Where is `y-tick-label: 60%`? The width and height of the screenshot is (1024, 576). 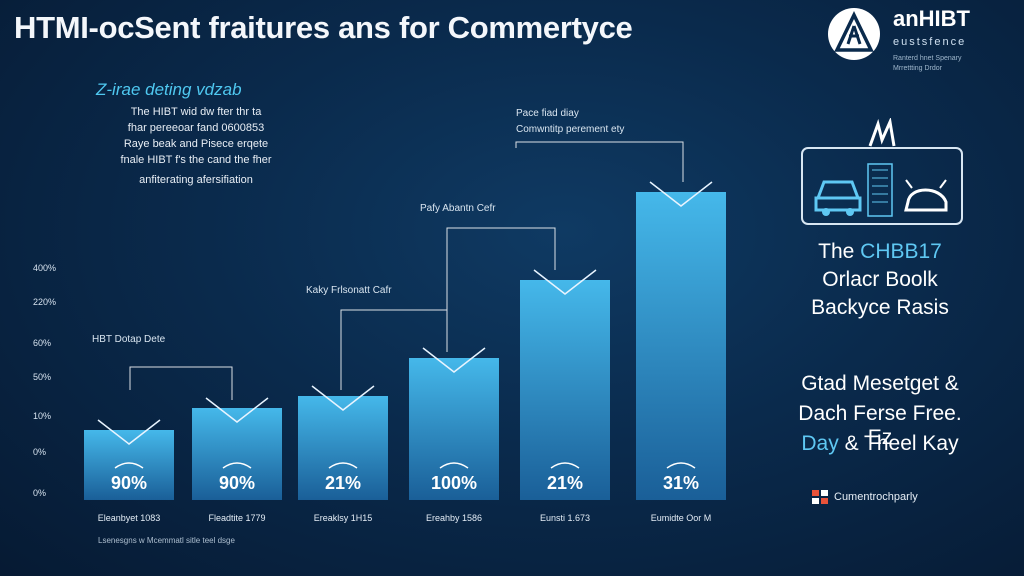 y-tick-label: 60% is located at coordinates (42, 343).